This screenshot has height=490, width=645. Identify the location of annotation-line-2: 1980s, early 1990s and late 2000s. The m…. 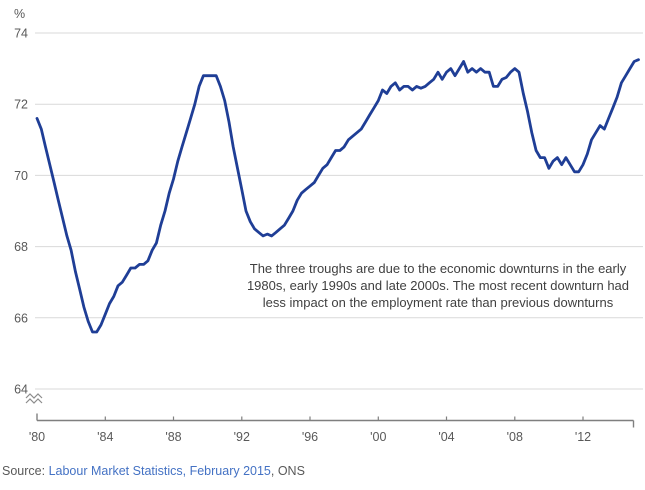
(438, 285).